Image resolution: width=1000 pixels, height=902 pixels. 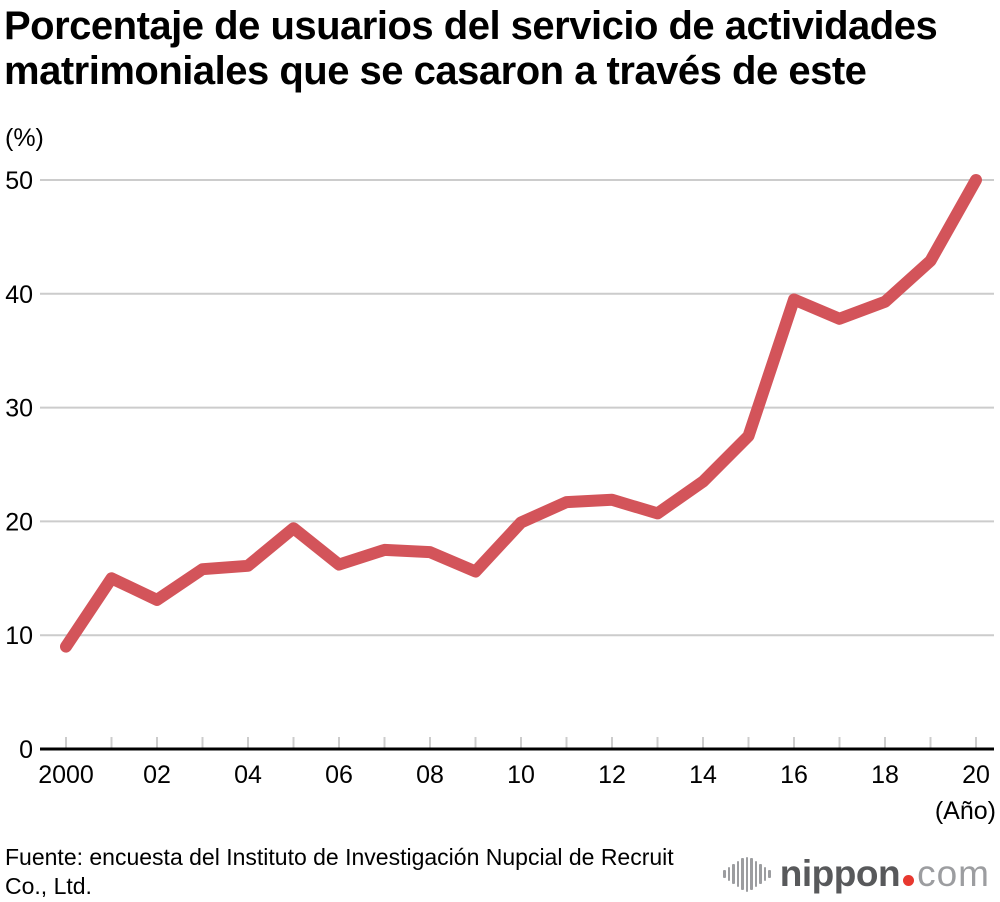 I want to click on svg-text: 14, so click(x=703, y=775).